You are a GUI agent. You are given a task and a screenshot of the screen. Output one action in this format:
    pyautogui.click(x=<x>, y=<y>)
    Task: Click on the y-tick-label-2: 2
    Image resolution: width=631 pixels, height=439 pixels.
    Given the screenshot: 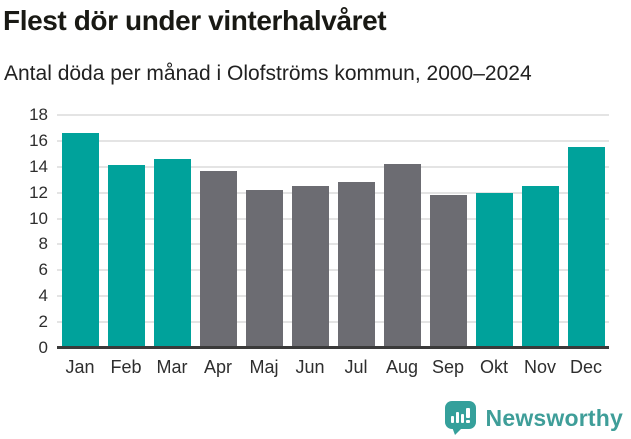 What is the action you would take?
    pyautogui.click(x=43, y=322)
    